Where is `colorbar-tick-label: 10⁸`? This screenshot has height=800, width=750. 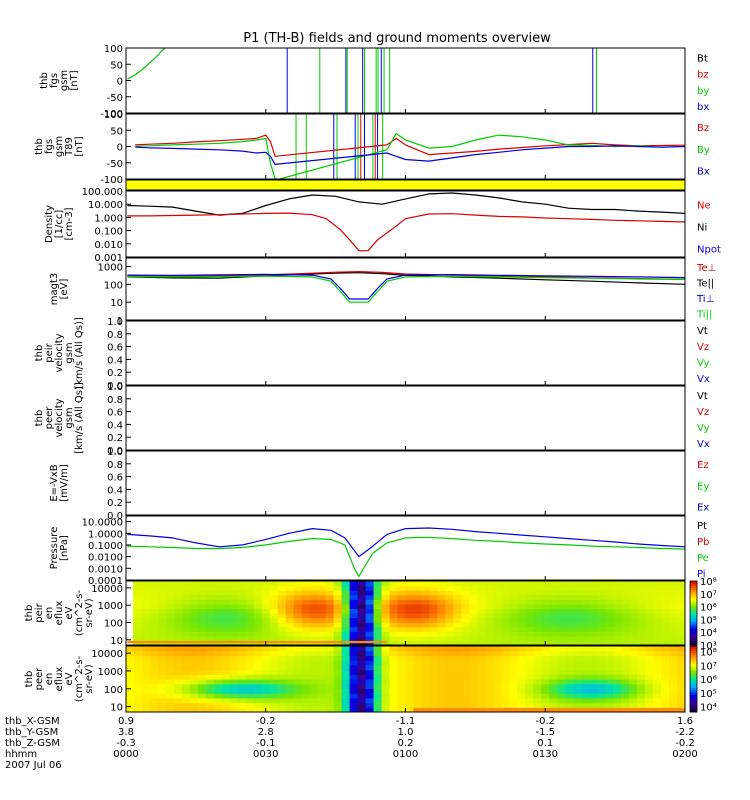 colorbar-tick-label: 10⁸ is located at coordinates (708, 653).